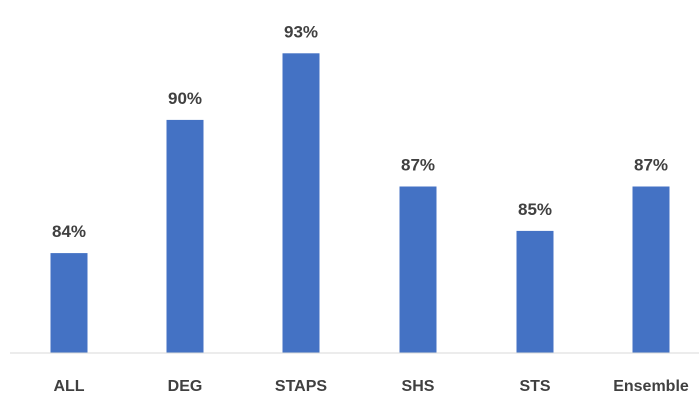  Describe the element at coordinates (651, 269) in the screenshot. I see `bar-ensemble` at that location.